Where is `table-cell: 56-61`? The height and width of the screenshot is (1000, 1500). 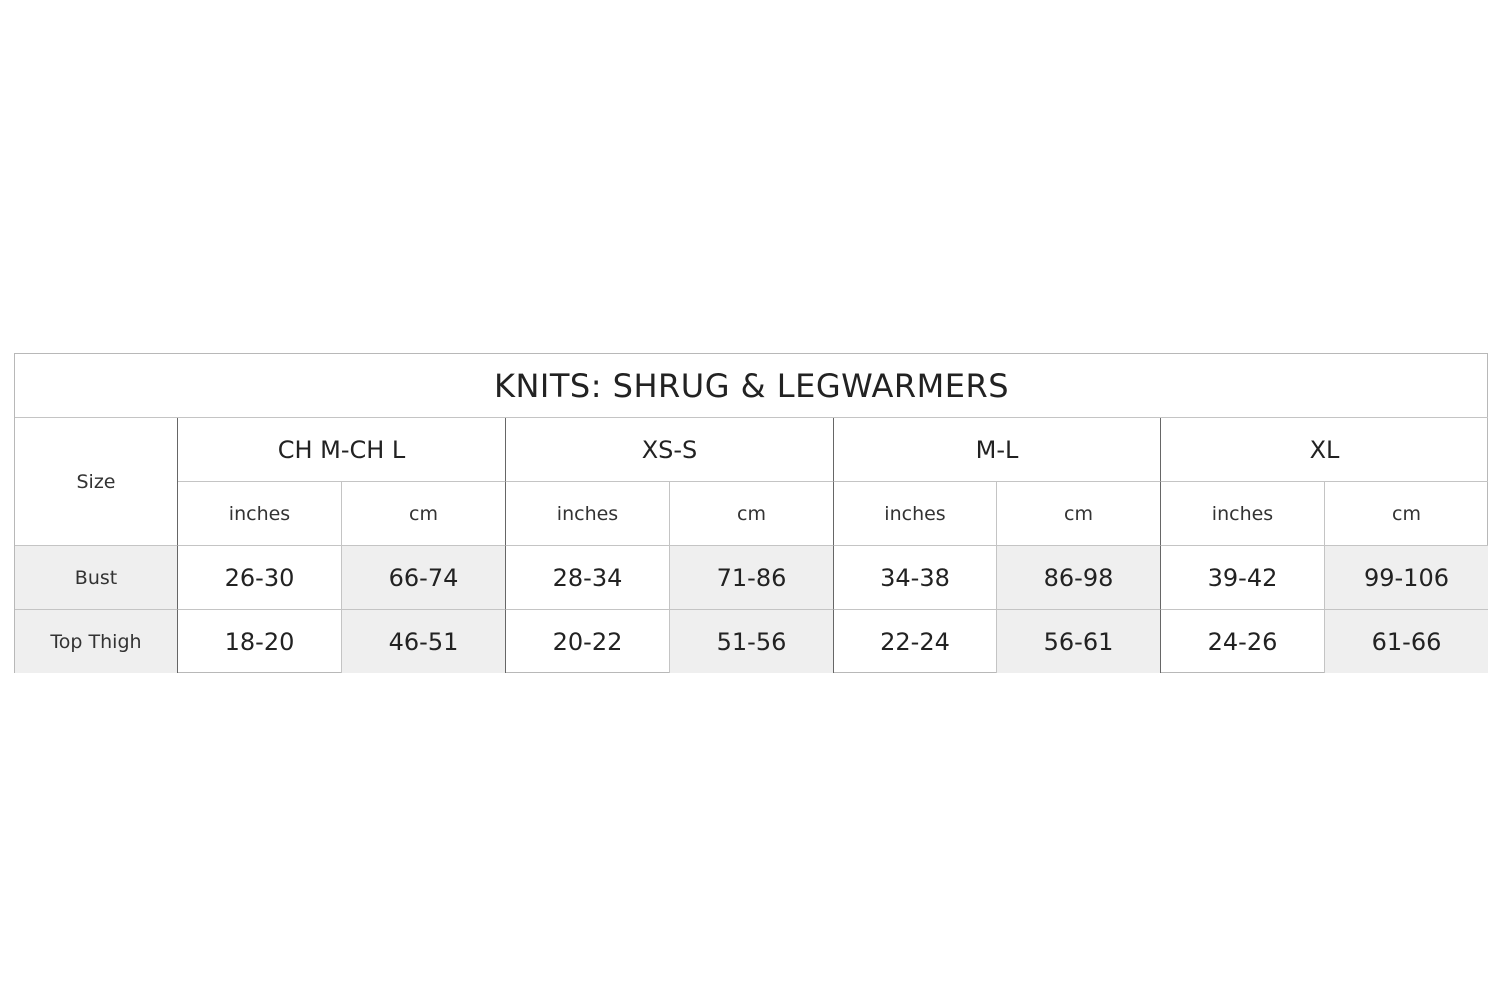
table-cell: 56-61 is located at coordinates (1079, 641).